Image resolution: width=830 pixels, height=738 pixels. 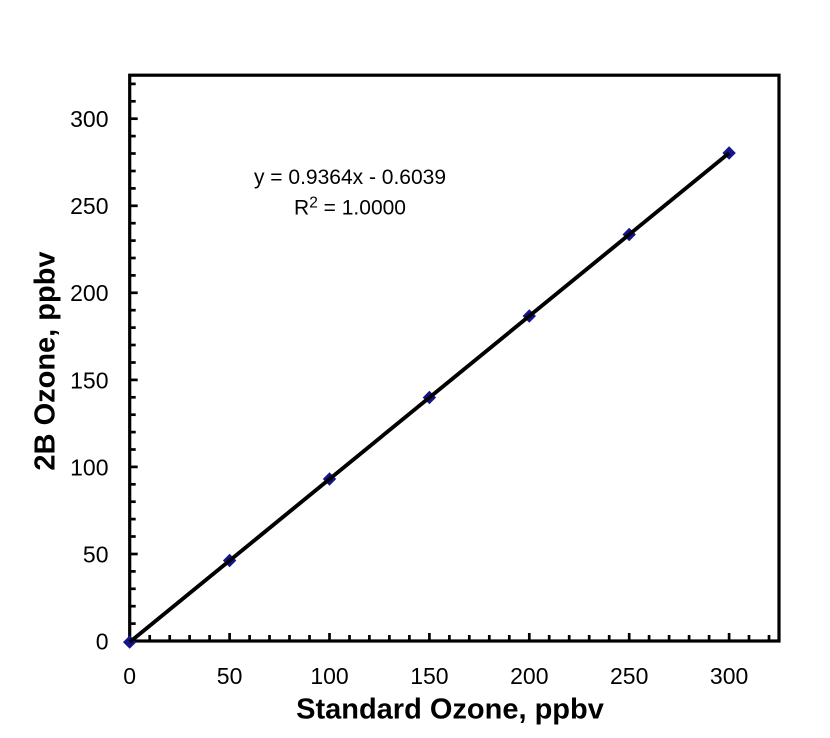 I want to click on svg-text: y = 0.9364x - 0.6039, so click(x=350, y=177).